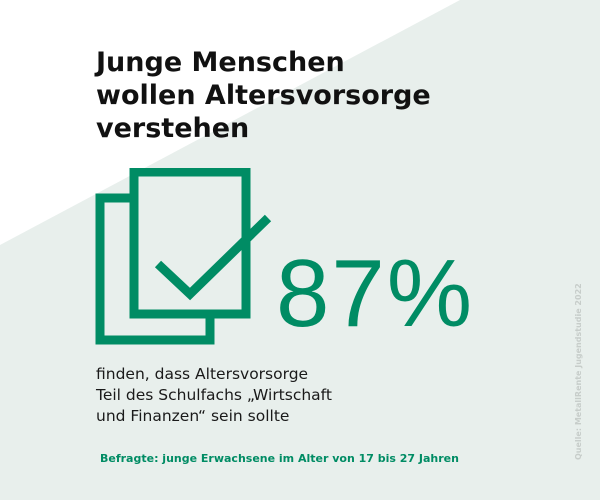  I want to click on stat-description-line: finden, dass Altersvorsorge, so click(202, 374).